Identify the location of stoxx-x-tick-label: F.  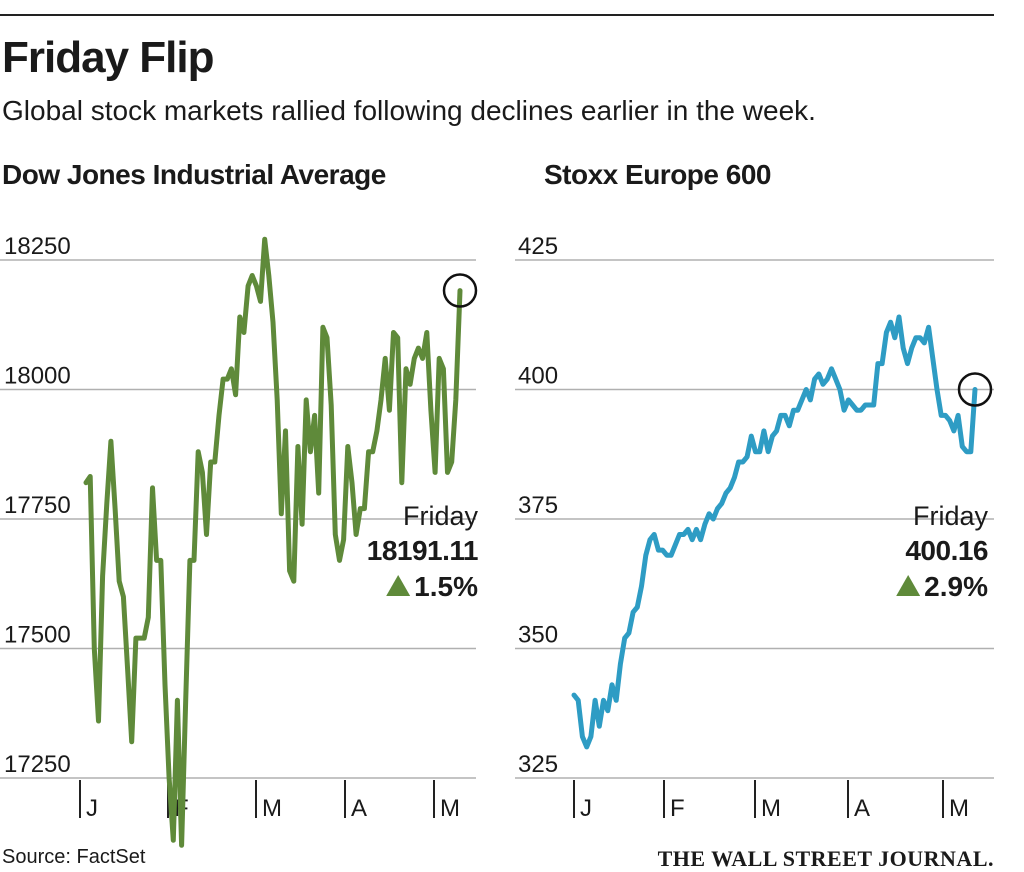
(677, 808).